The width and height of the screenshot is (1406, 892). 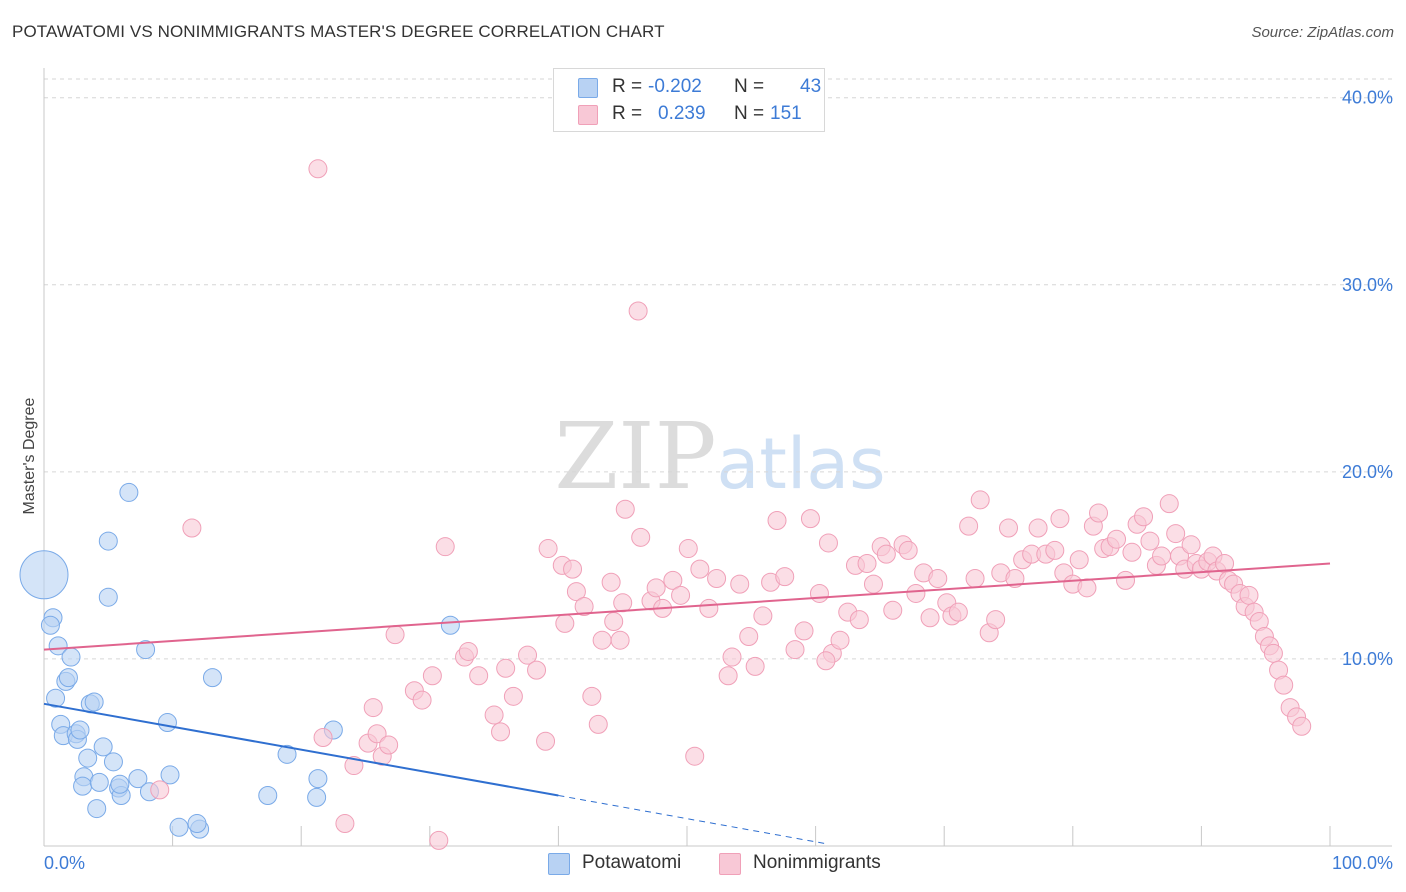 I want to click on source-label: Source: ZipAtlas.com, so click(x=1322, y=32).